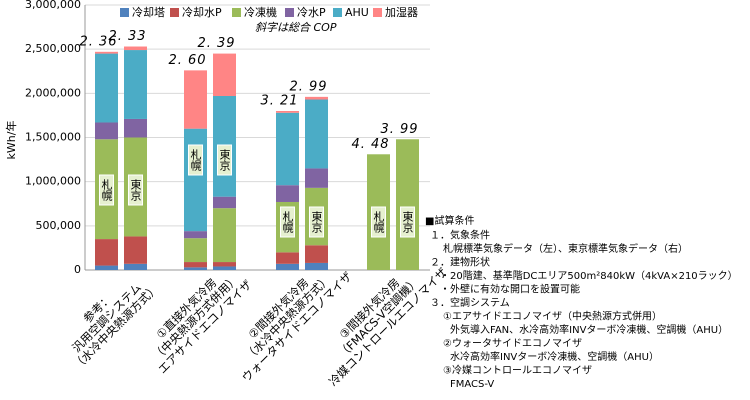  Describe the element at coordinates (370, 144) in the screenshot. I see `cop-label: 4. 48` at that location.